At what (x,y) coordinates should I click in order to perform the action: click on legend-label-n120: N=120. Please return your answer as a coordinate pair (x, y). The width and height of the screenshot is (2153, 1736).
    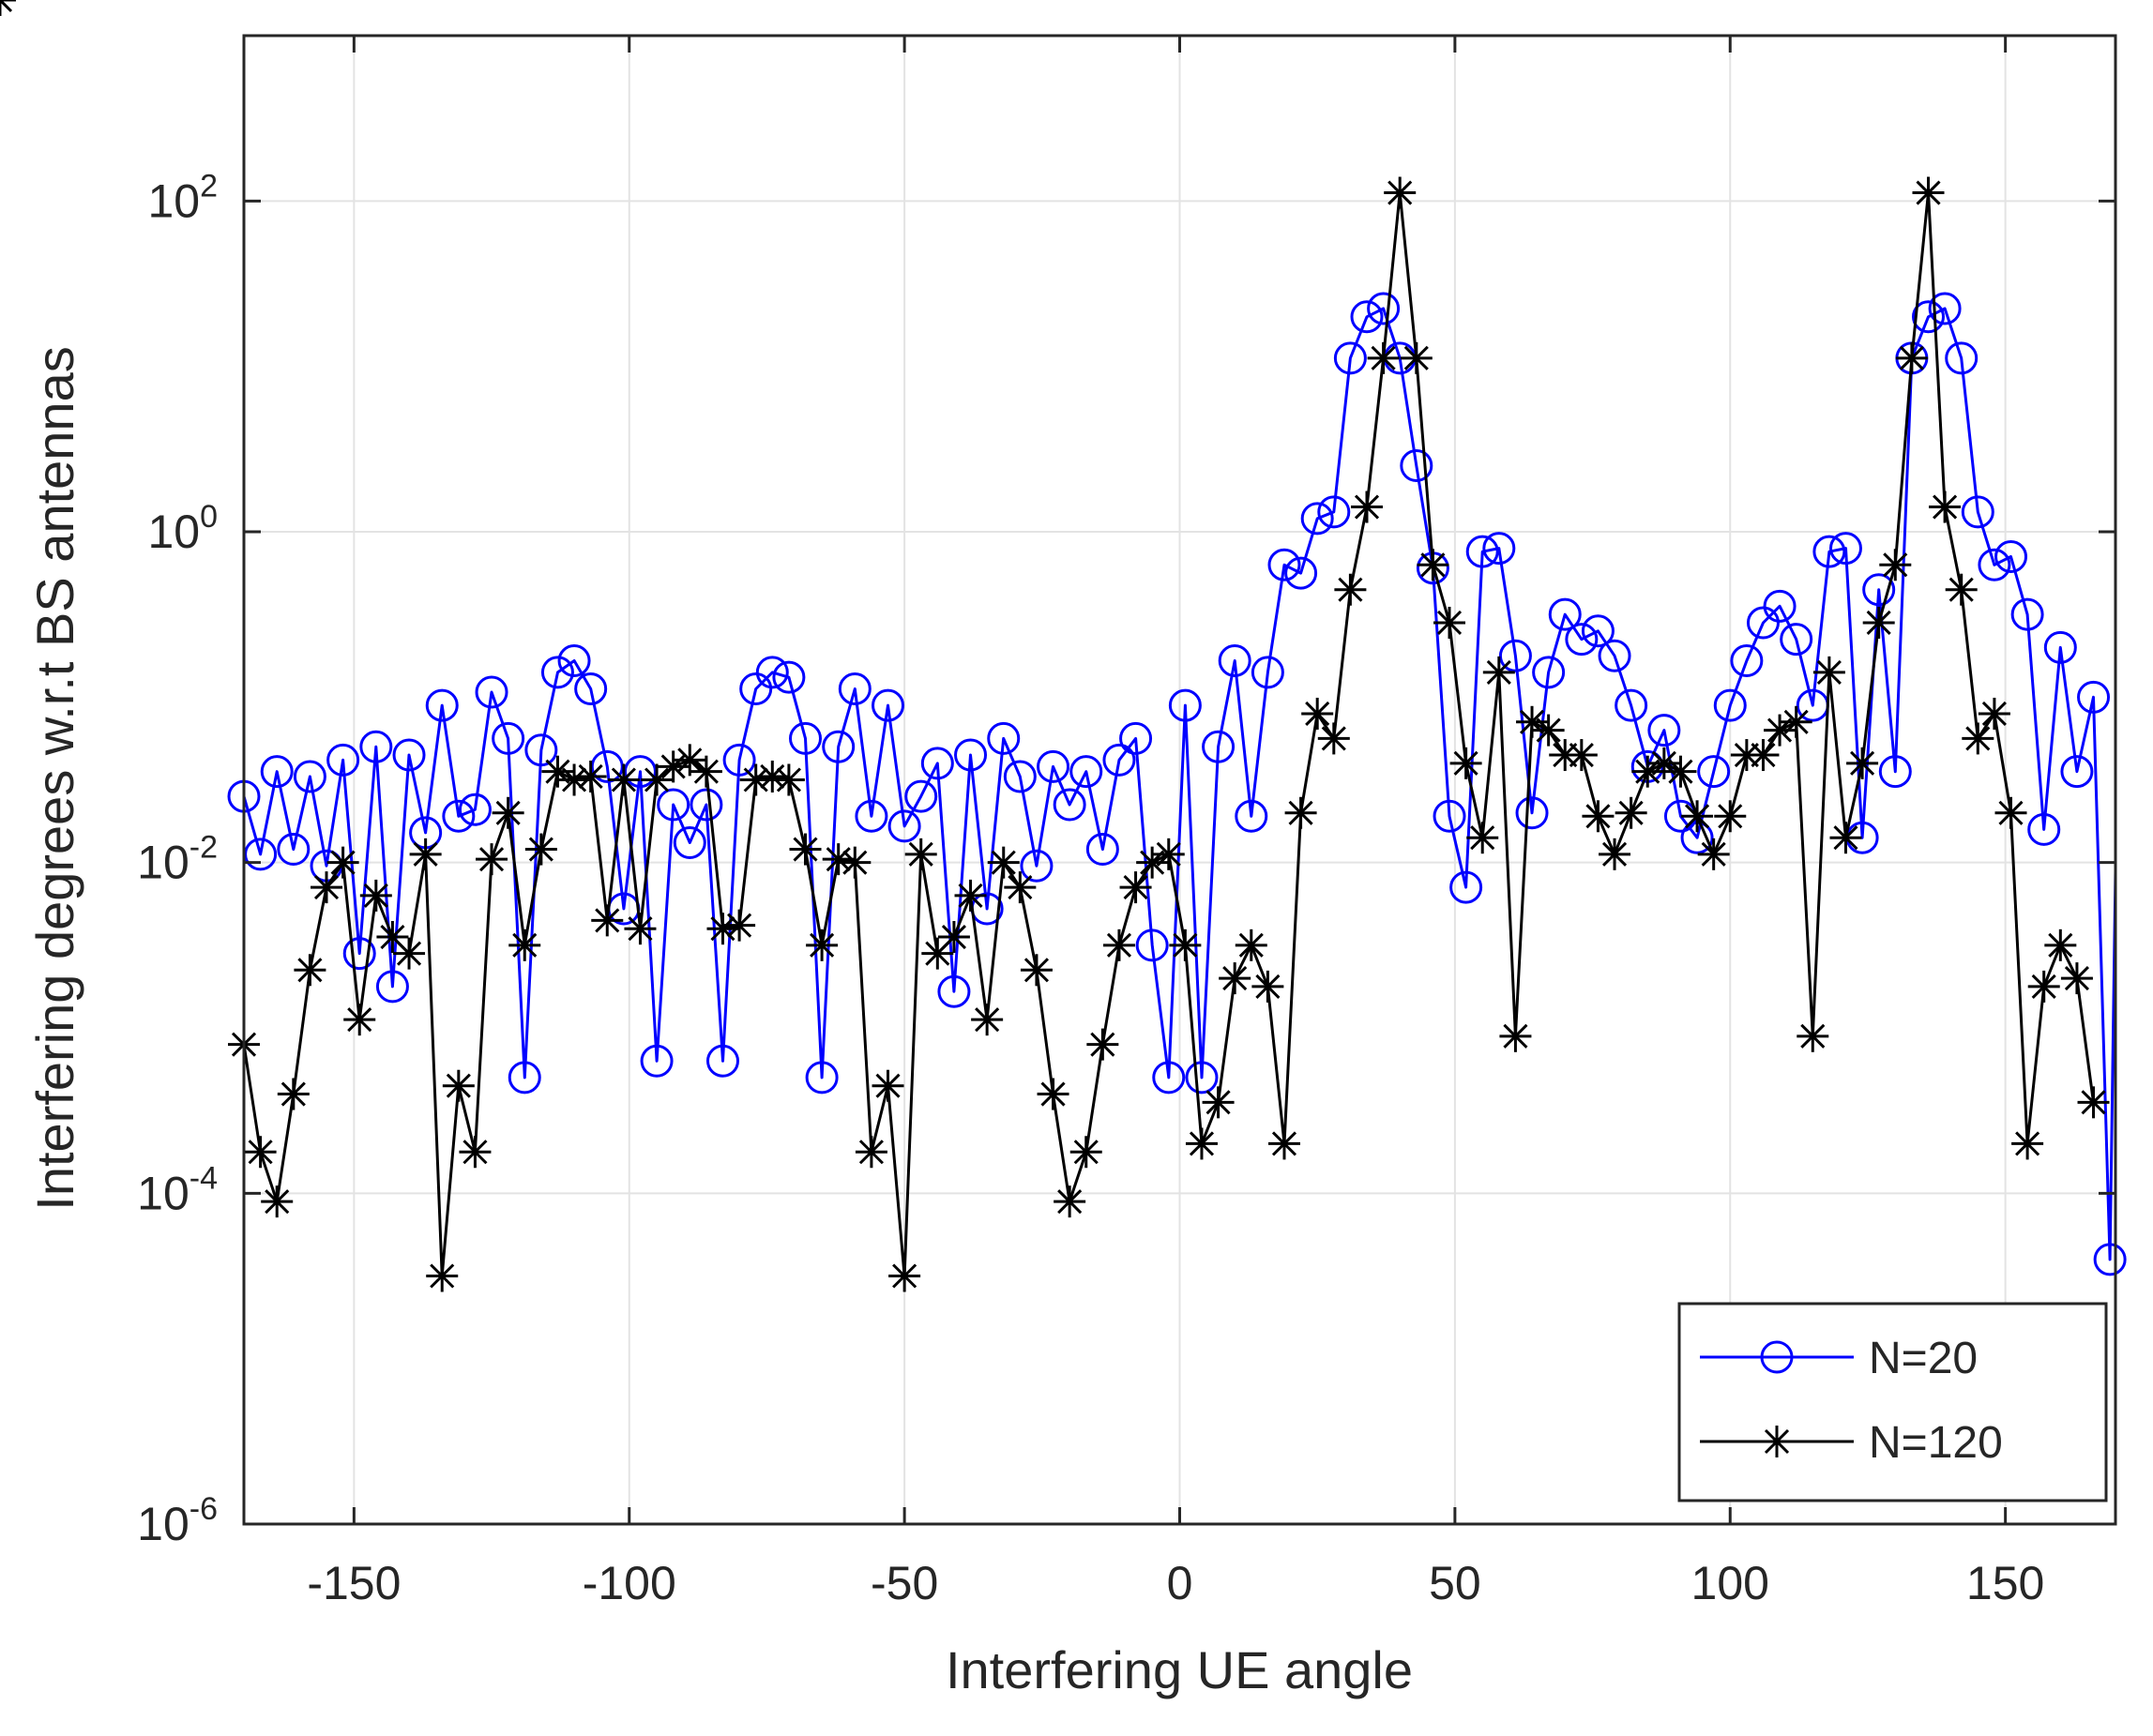
    Looking at the image, I should click on (1936, 1443).